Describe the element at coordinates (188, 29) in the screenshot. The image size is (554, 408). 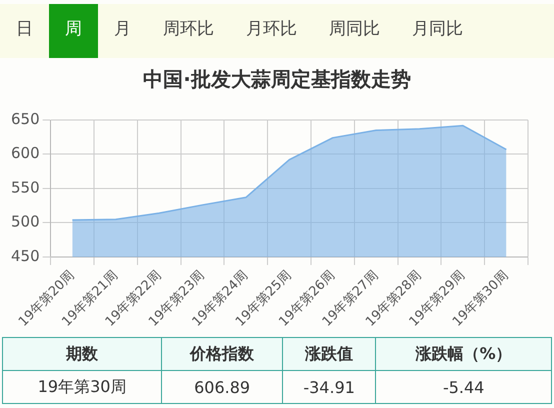
I see `text: 周环比` at that location.